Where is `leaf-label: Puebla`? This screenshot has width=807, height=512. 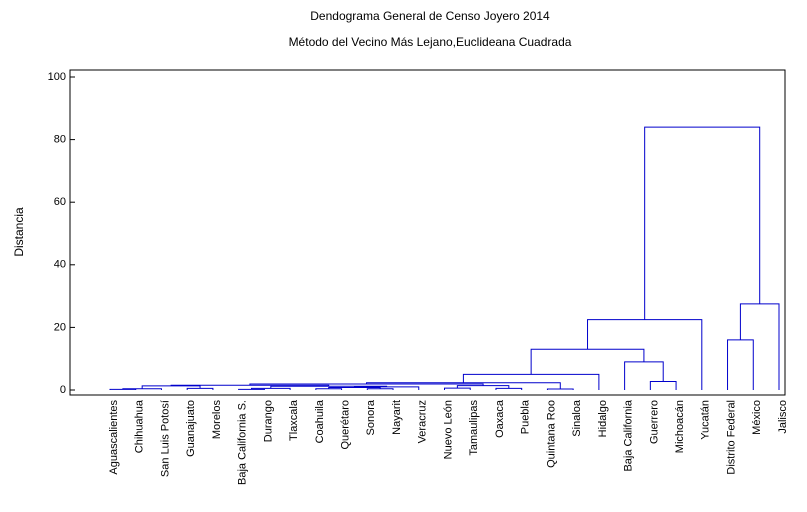 leaf-label: Puebla is located at coordinates (526, 416).